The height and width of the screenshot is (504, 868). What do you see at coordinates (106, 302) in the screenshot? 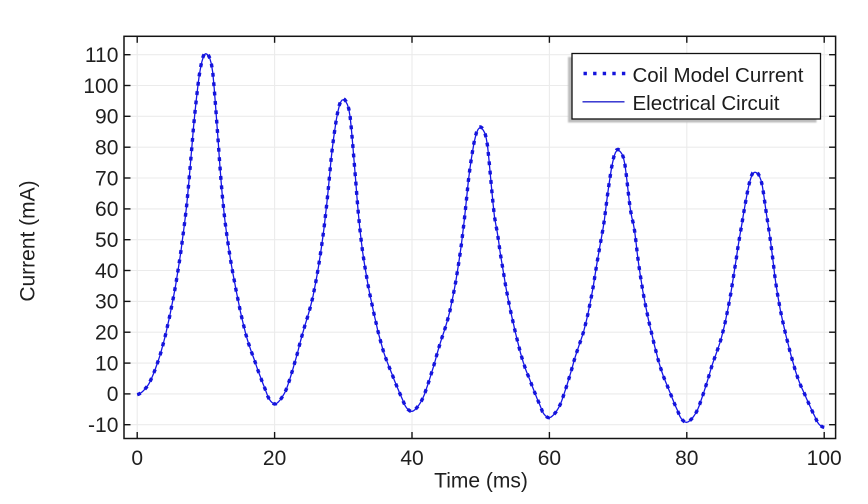
I see `svg-text: 30` at bounding box center [106, 302].